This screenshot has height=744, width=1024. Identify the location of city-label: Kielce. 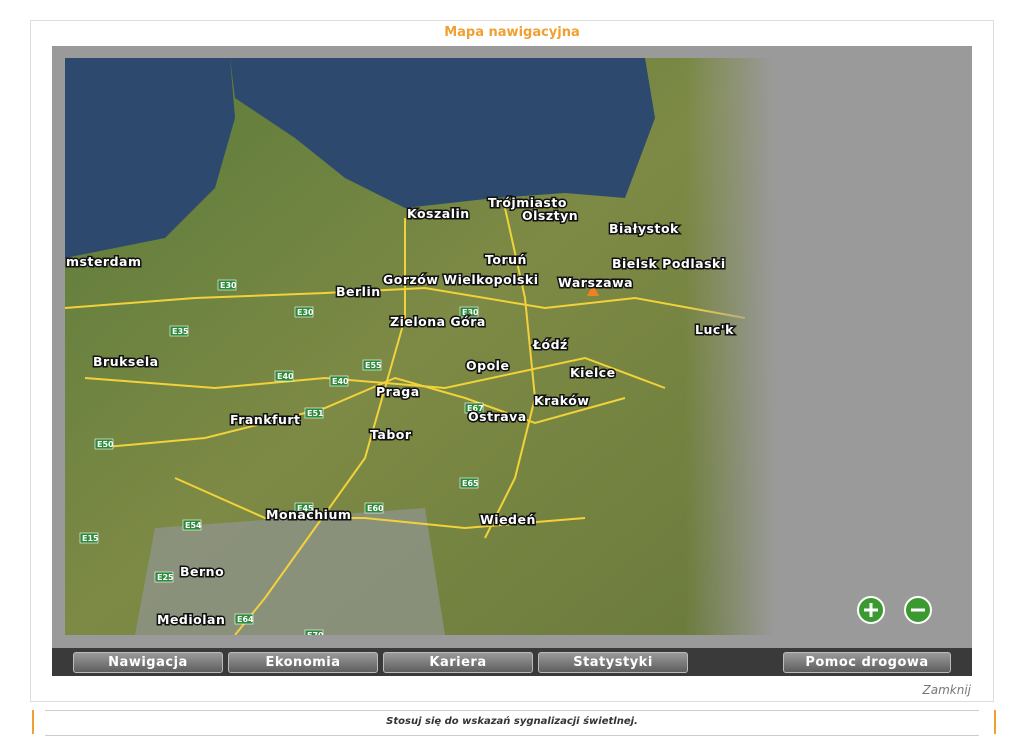
(593, 372).